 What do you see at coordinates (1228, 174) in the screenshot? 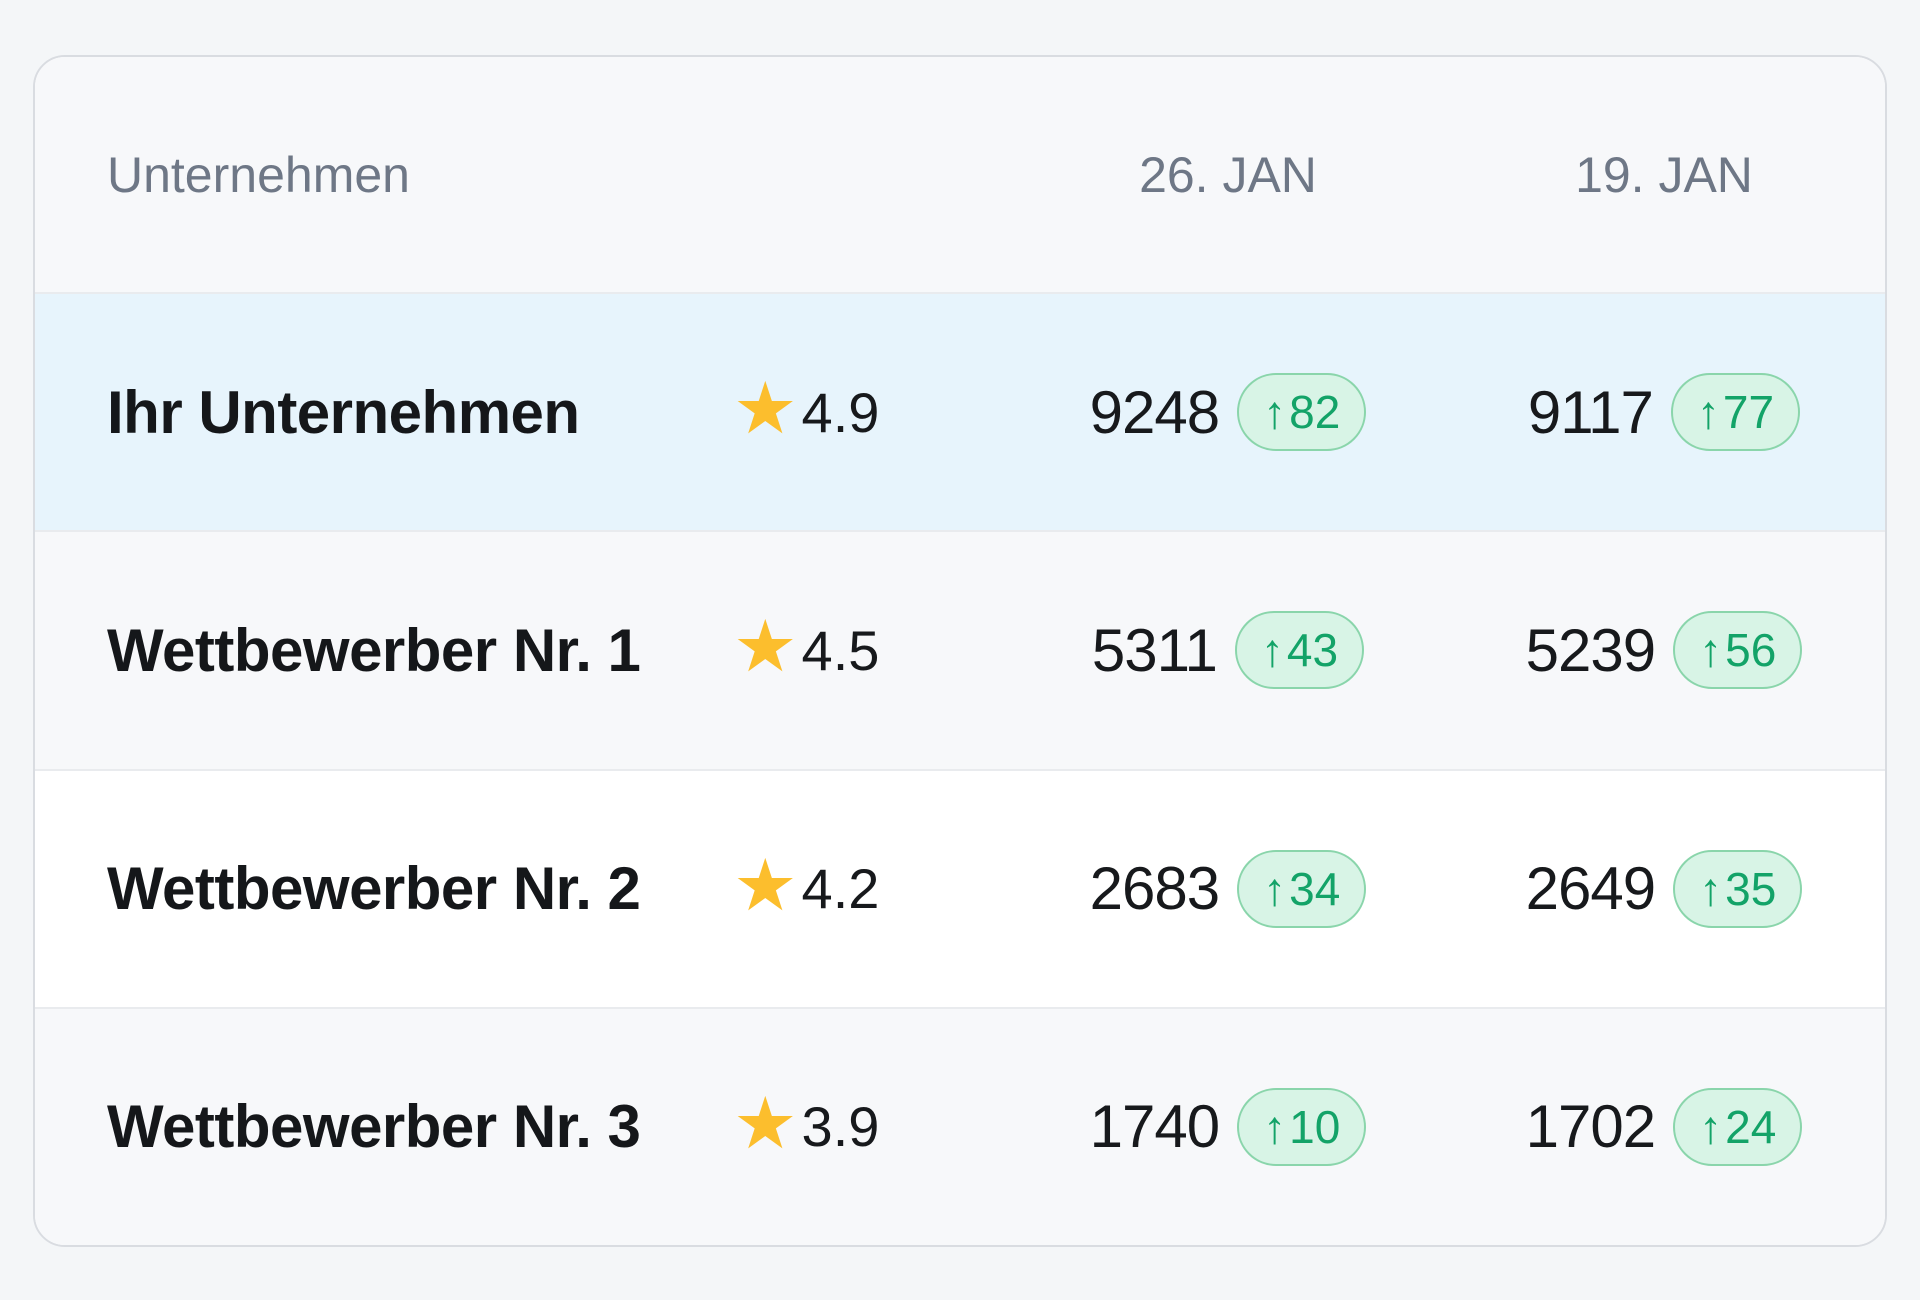
I see `column-header-week1: 26. JAN` at bounding box center [1228, 174].